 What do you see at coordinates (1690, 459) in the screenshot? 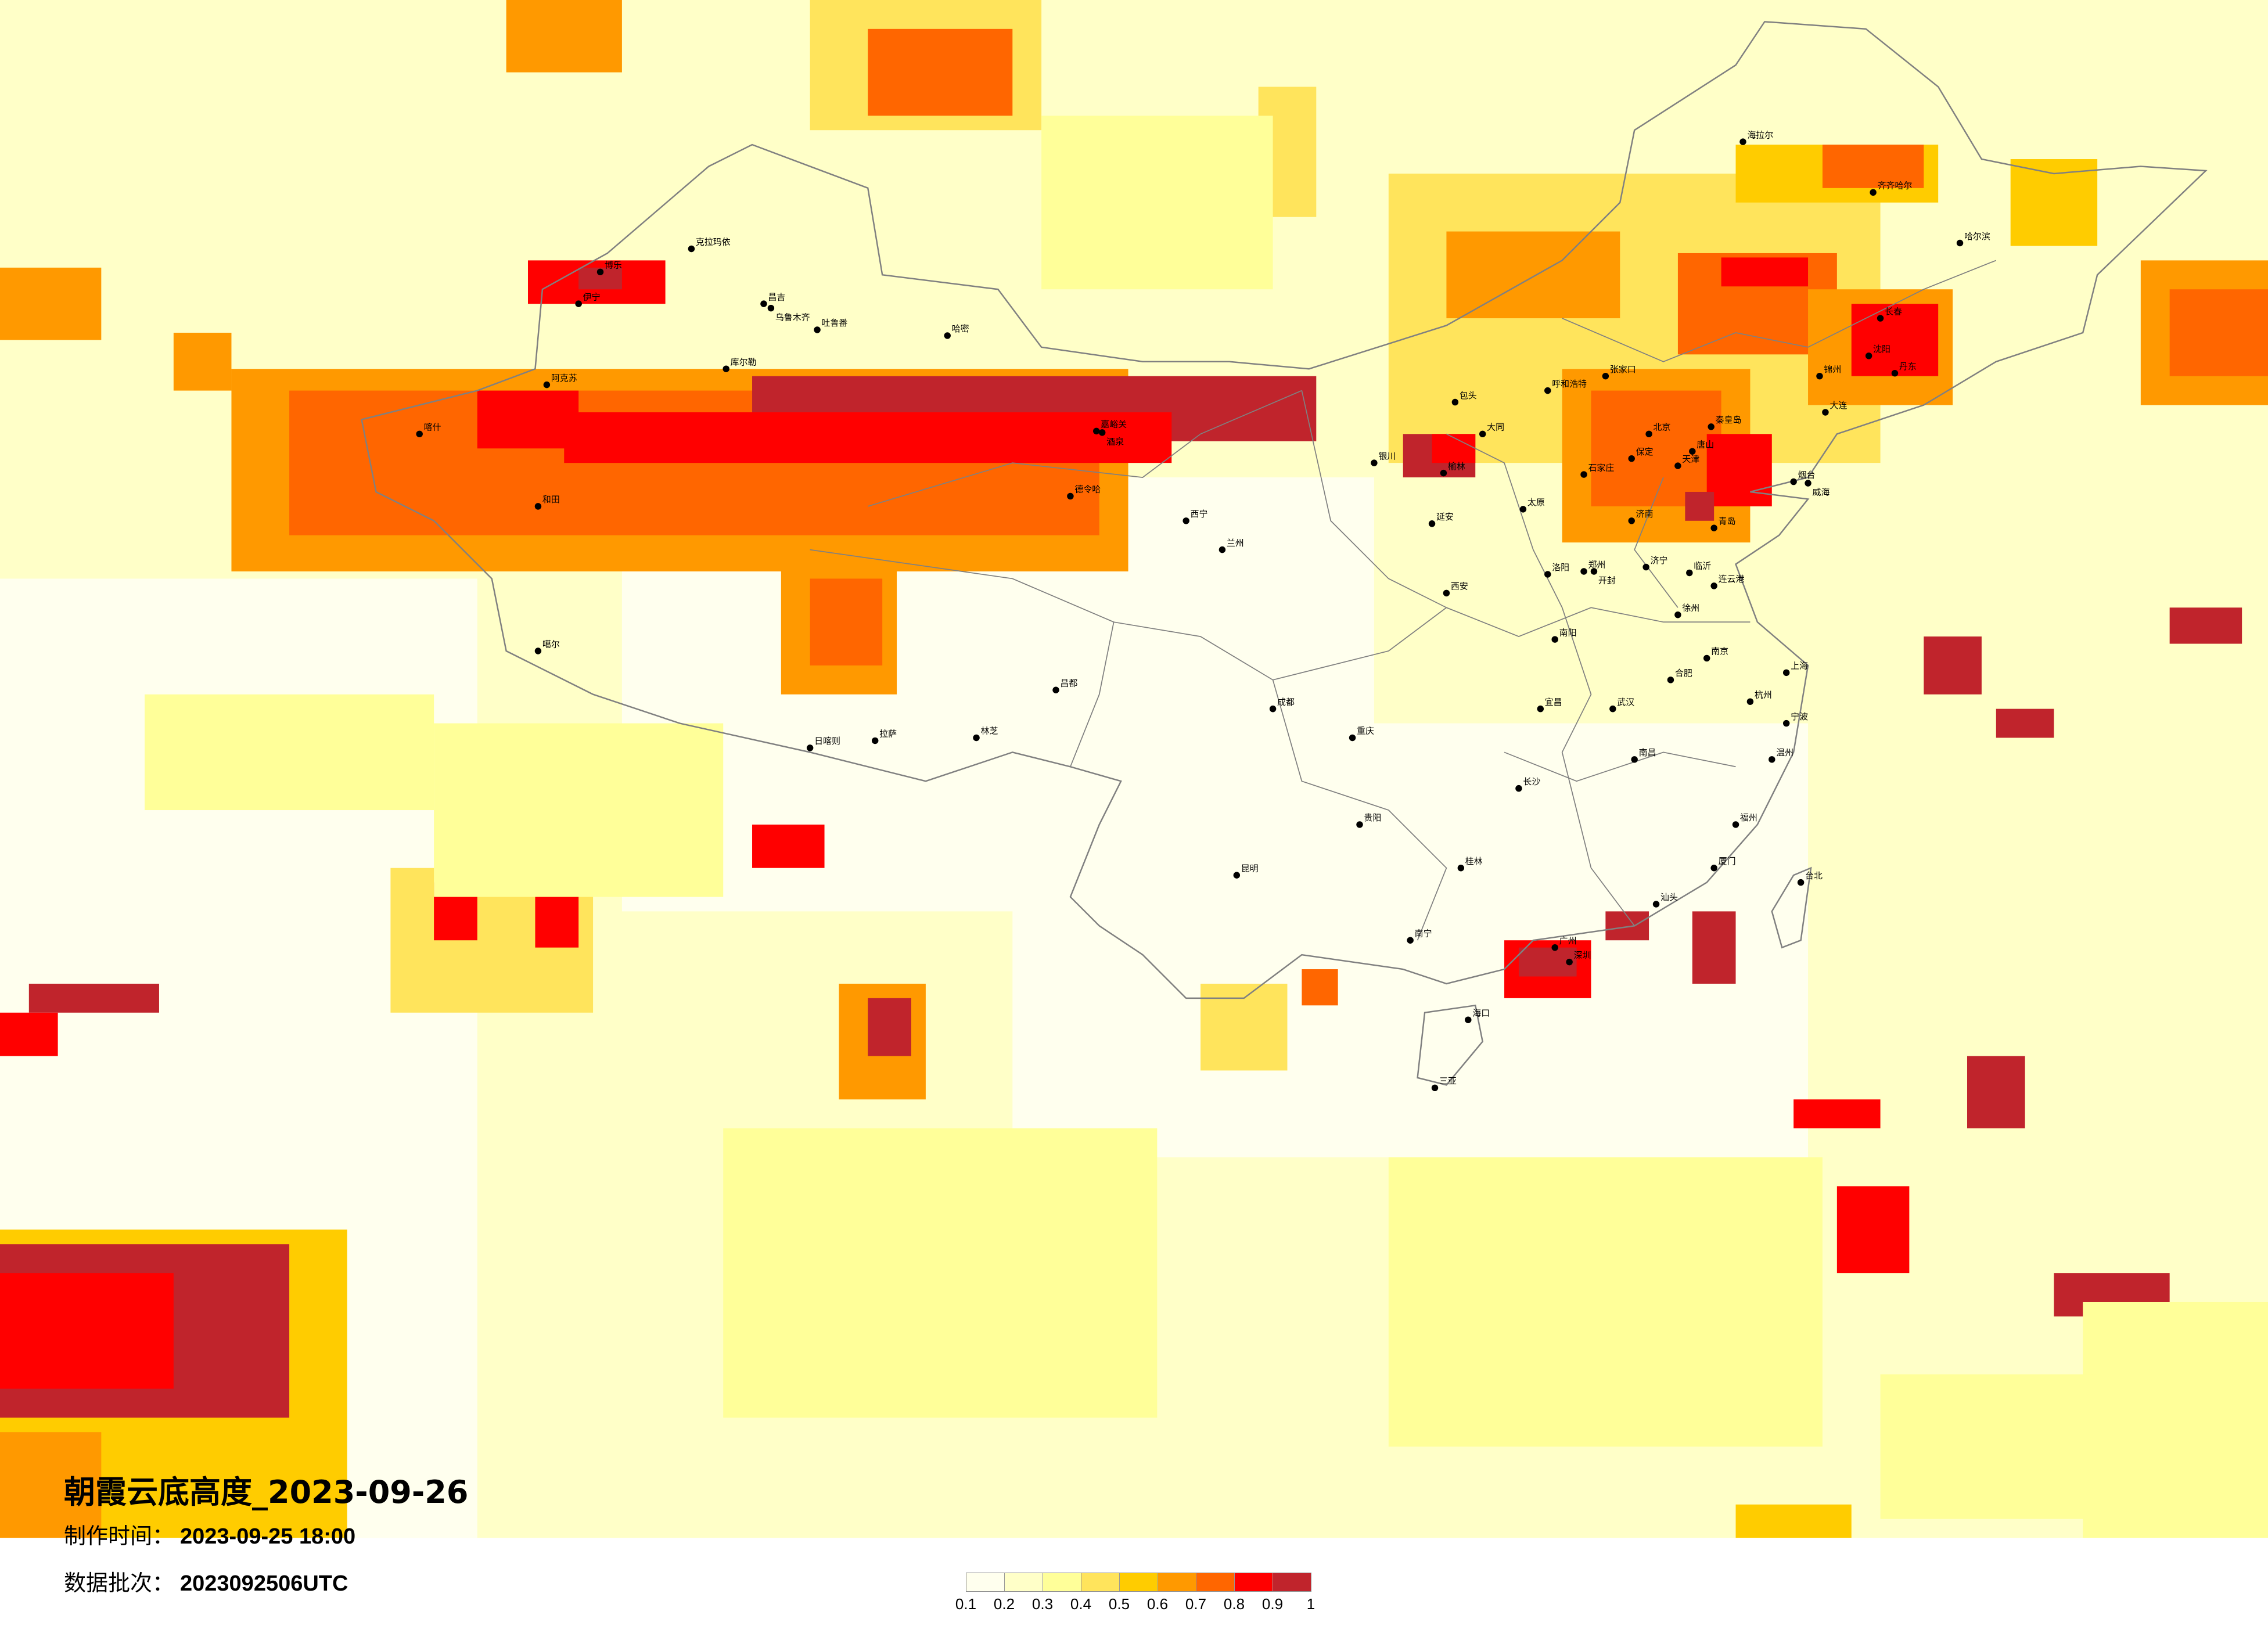
I see `city-label: 天津` at bounding box center [1690, 459].